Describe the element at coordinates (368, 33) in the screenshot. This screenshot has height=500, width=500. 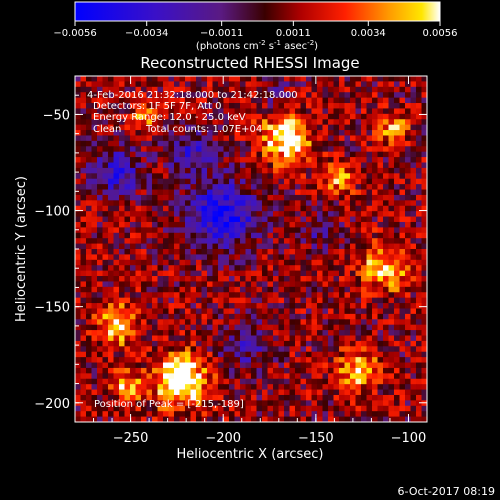
I see `colorbar-tick-label: 0.0034` at that location.